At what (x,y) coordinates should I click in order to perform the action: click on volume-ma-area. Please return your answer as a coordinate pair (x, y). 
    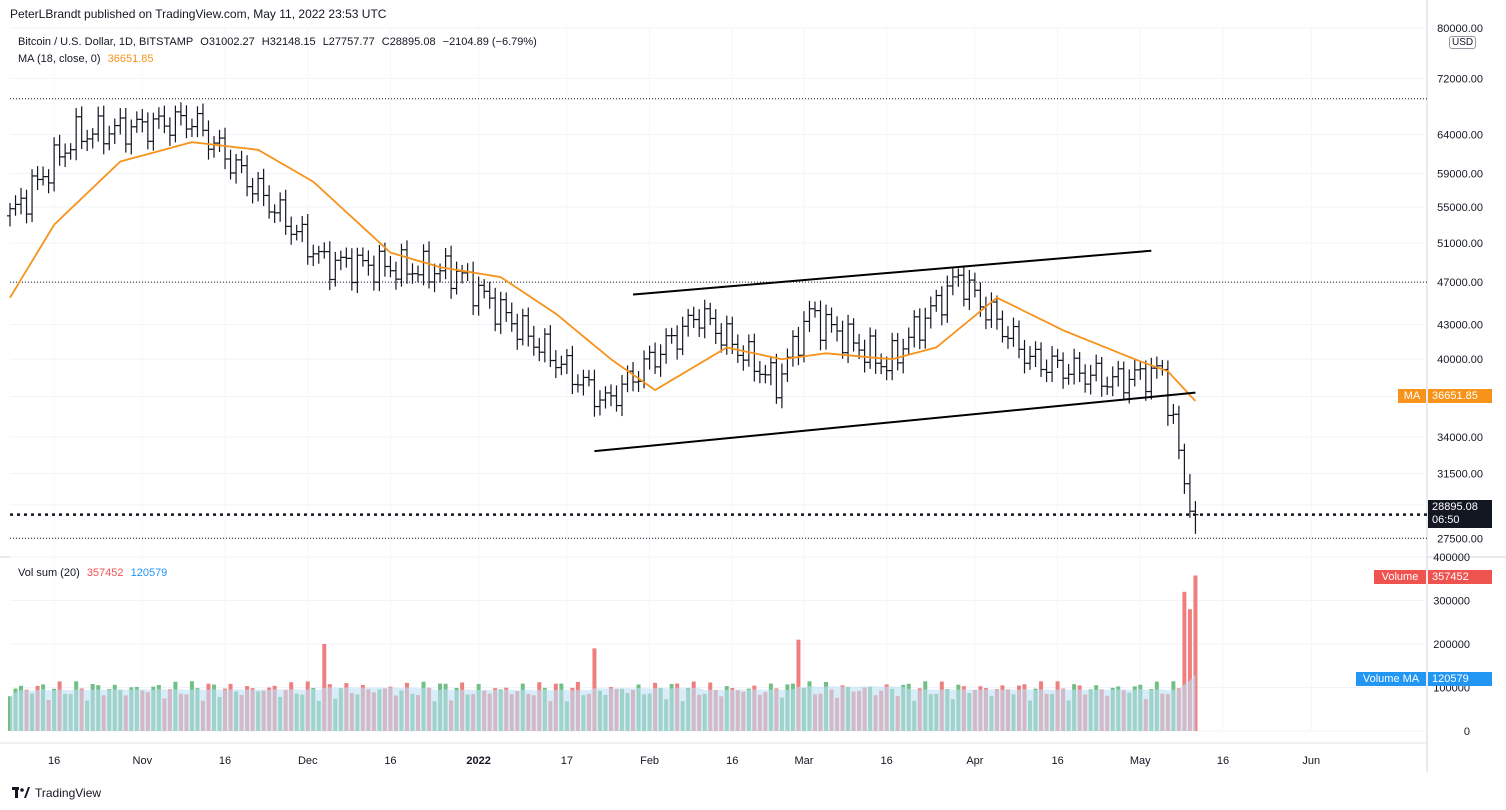
    Looking at the image, I should click on (603, 702).